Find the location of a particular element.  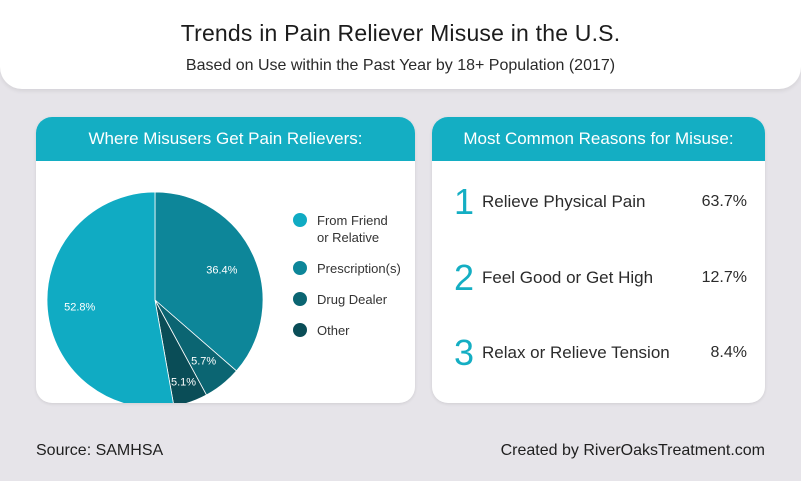

reason-row-2: 2 Feel Good or Get High 12.7% is located at coordinates (598, 278).